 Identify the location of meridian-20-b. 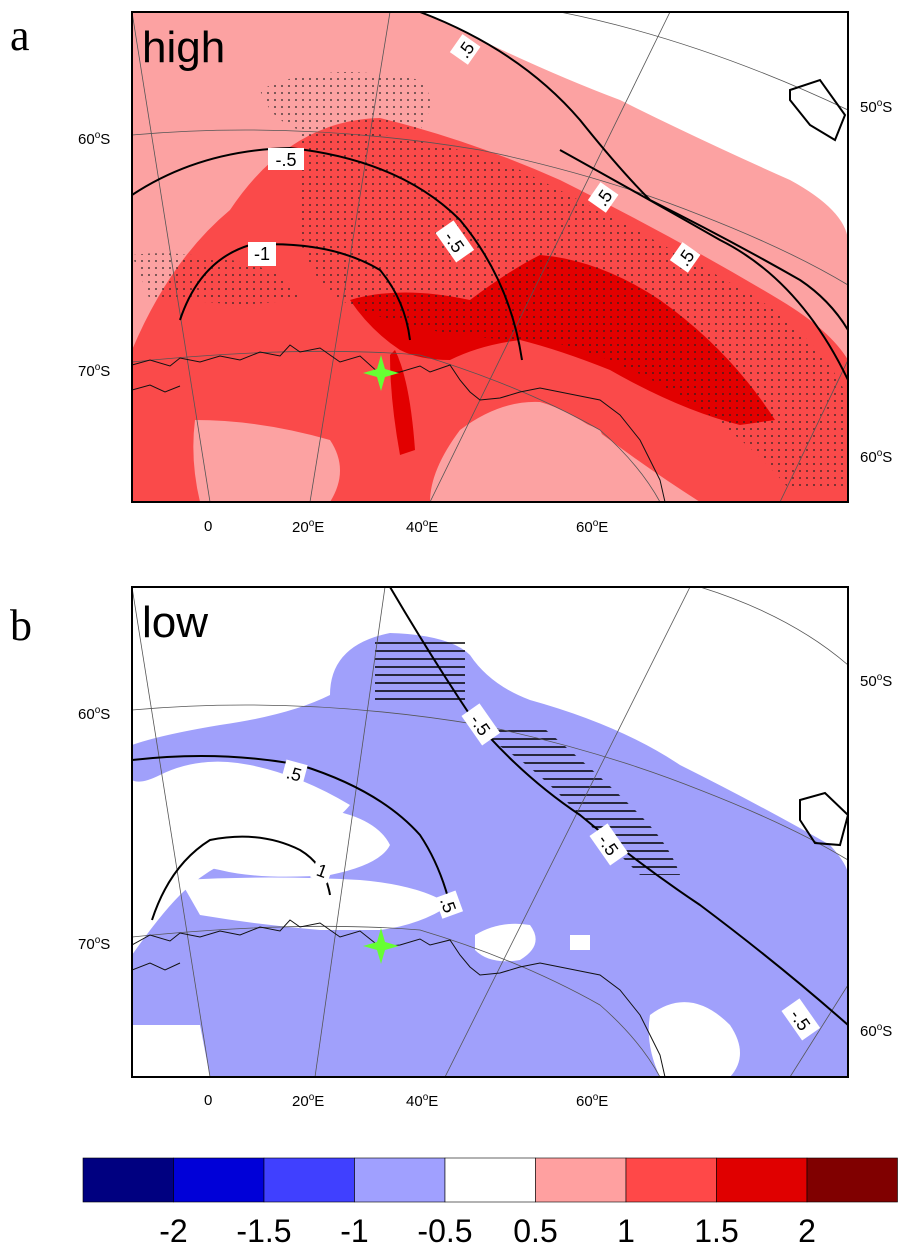
(350, 832).